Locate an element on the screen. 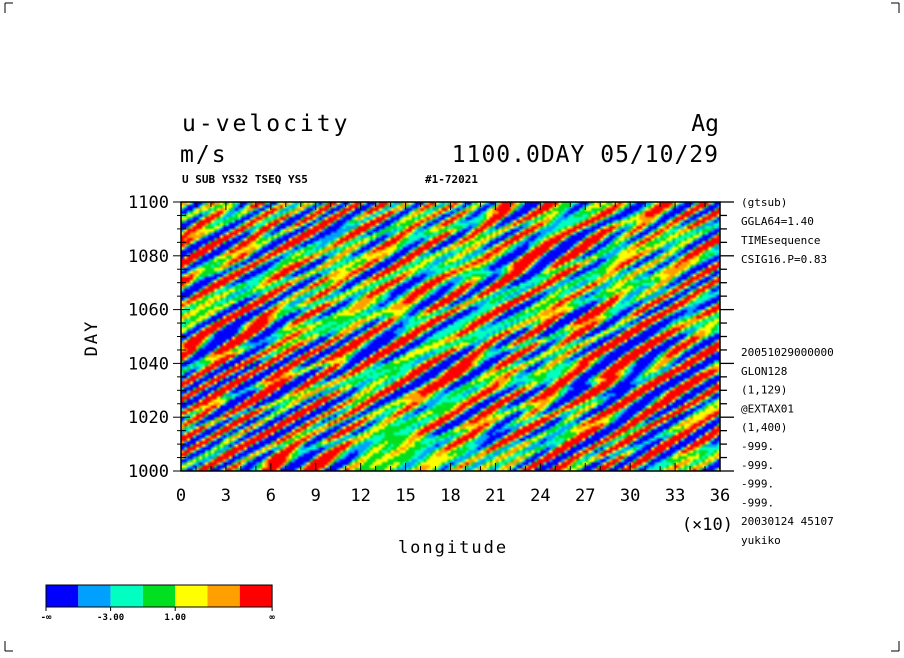  color-bar-label: ∞ is located at coordinates (272, 618).